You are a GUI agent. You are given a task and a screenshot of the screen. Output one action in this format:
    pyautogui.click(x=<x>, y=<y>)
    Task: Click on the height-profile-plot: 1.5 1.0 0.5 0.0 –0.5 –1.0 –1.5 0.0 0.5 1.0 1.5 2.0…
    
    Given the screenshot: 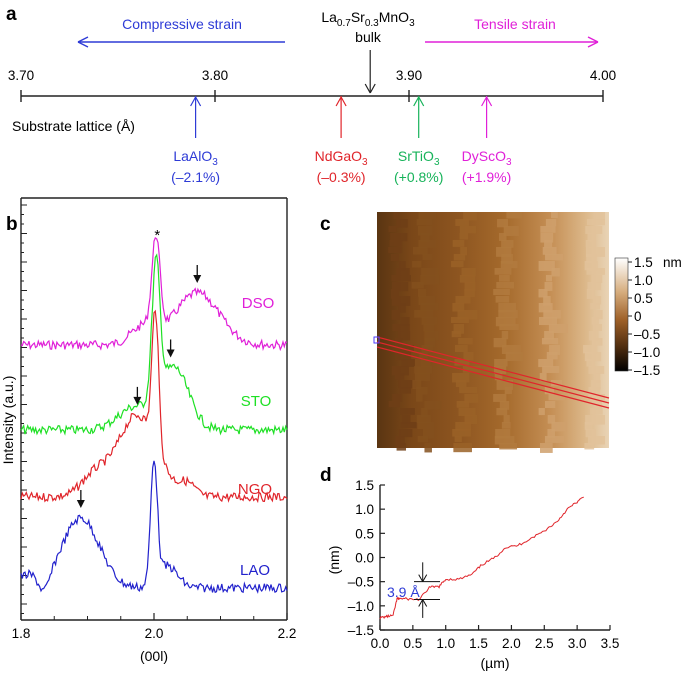 What is the action you would take?
    pyautogui.click(x=472, y=574)
    